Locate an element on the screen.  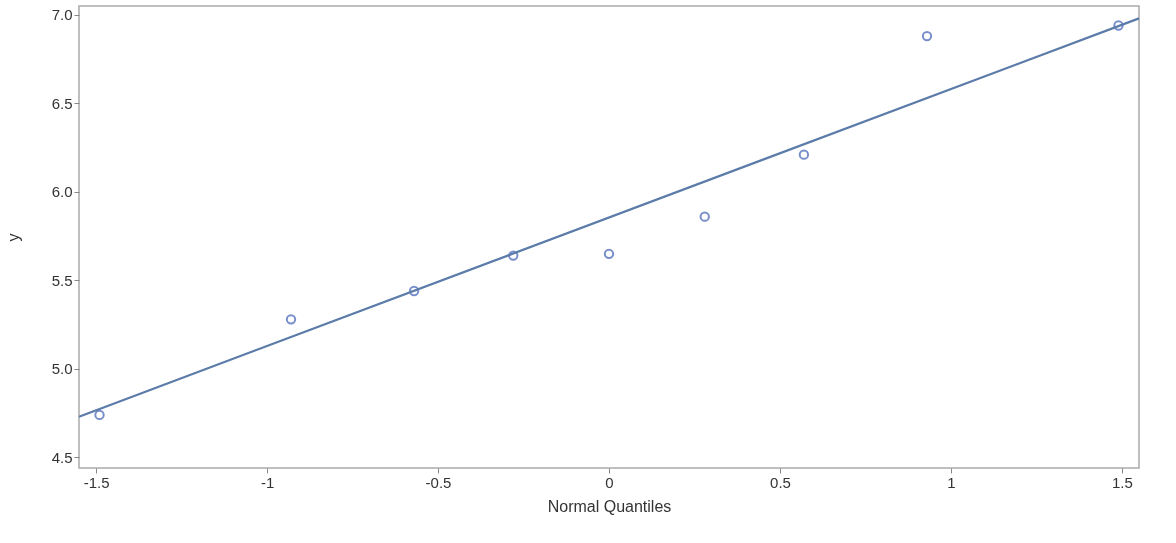
y-tick-label: 6.5 is located at coordinates (62, 103).